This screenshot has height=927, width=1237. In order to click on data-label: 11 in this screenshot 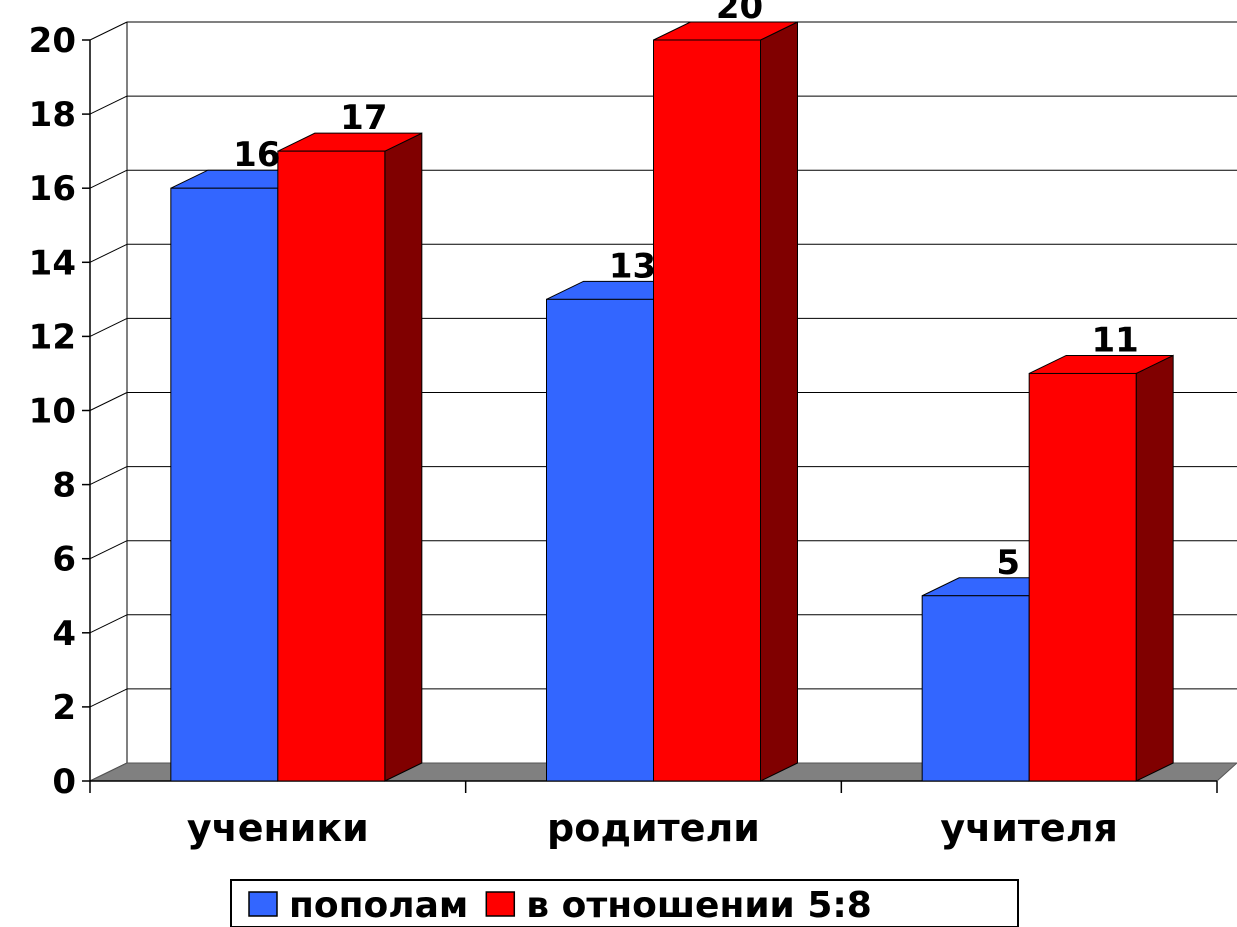, I will do `click(1115, 340)`.